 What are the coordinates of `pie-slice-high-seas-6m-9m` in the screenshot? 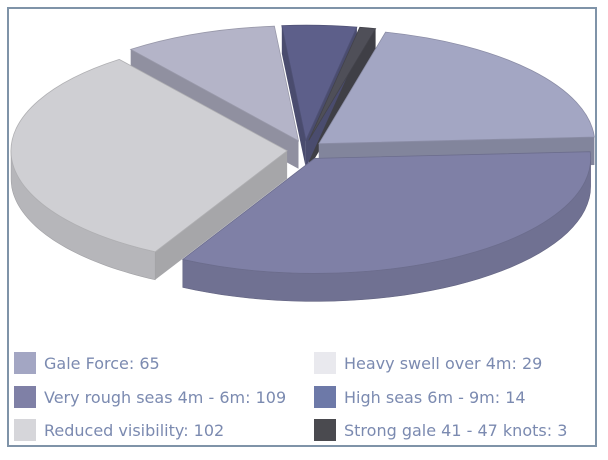 It's located at (319, 83).